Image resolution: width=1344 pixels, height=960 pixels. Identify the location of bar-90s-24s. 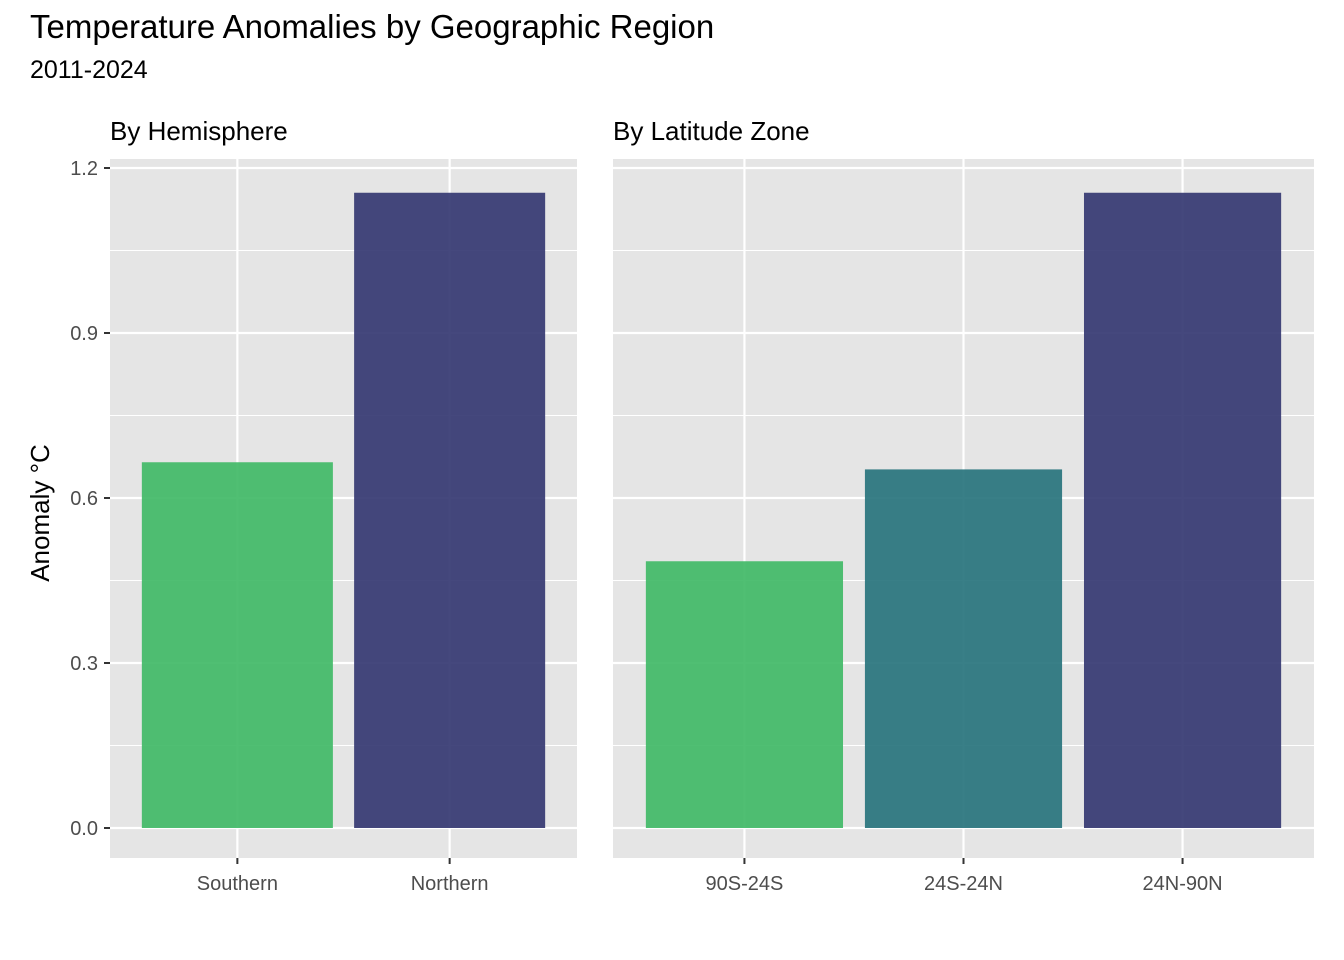
(744, 694).